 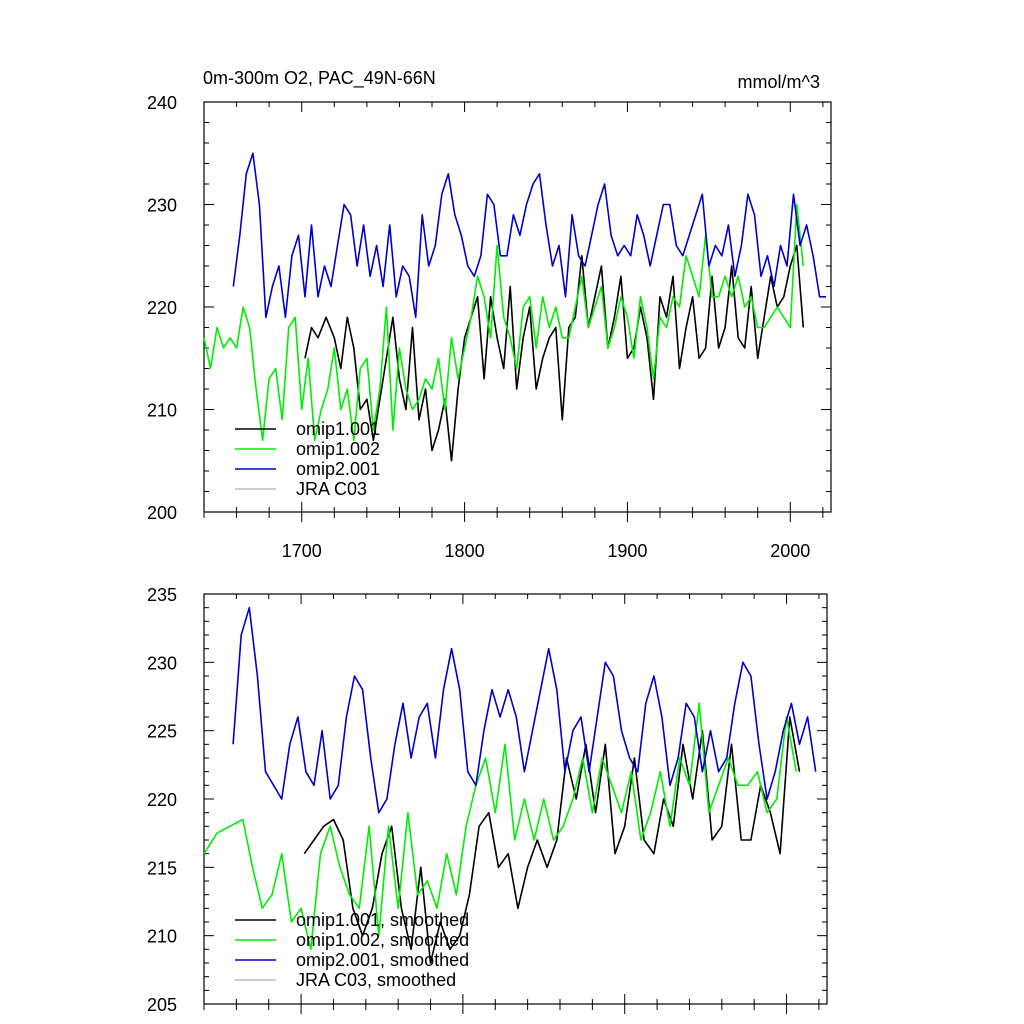 What do you see at coordinates (382, 960) in the screenshot?
I see `bottom-legend-label: omip2.001, smoothed` at bounding box center [382, 960].